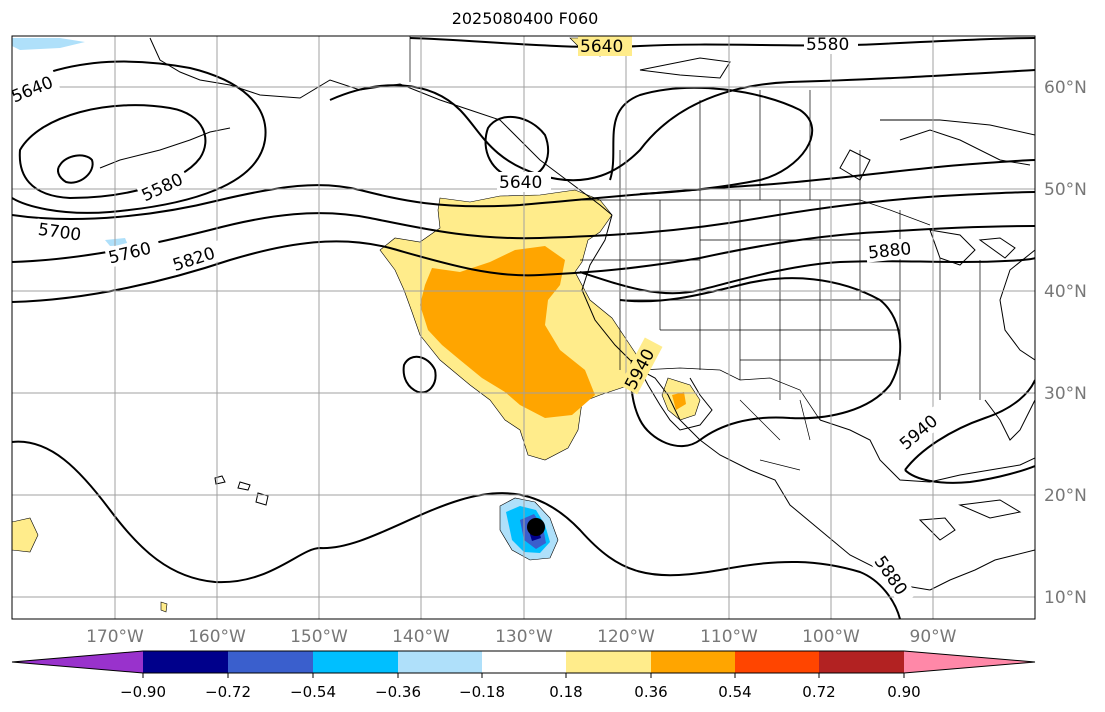  I want to click on lat-label-60n: 60°N, so click(1065, 88).